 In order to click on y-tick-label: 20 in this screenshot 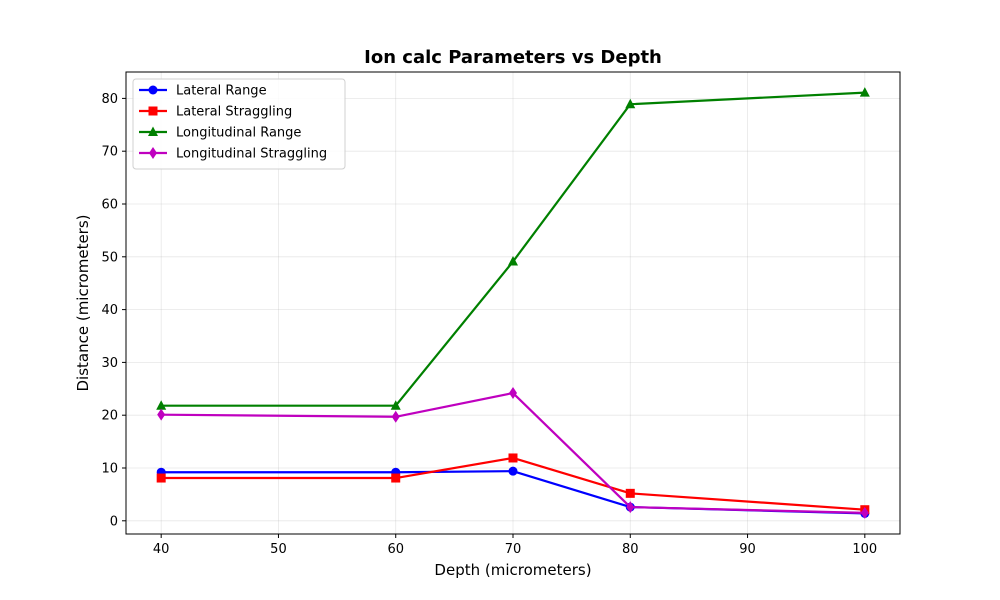, I will do `click(109, 416)`.